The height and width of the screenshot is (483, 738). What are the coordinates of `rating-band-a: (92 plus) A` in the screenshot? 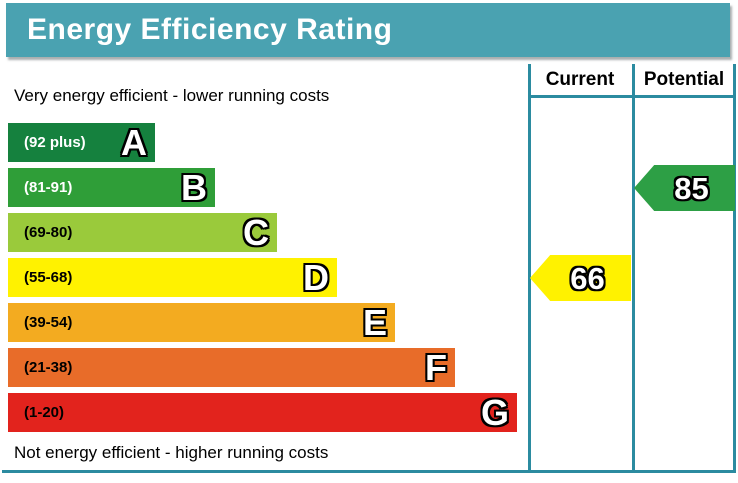 It's located at (81, 142).